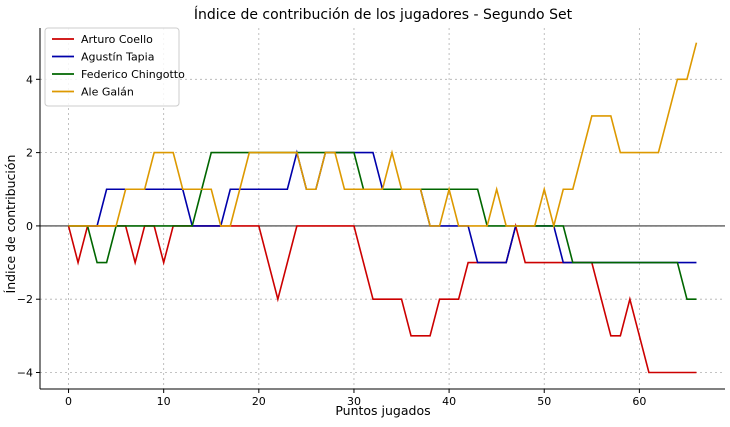 This screenshot has width=730, height=427. What do you see at coordinates (164, 401) in the screenshot?
I see `x-tick-label: 10` at bounding box center [164, 401].